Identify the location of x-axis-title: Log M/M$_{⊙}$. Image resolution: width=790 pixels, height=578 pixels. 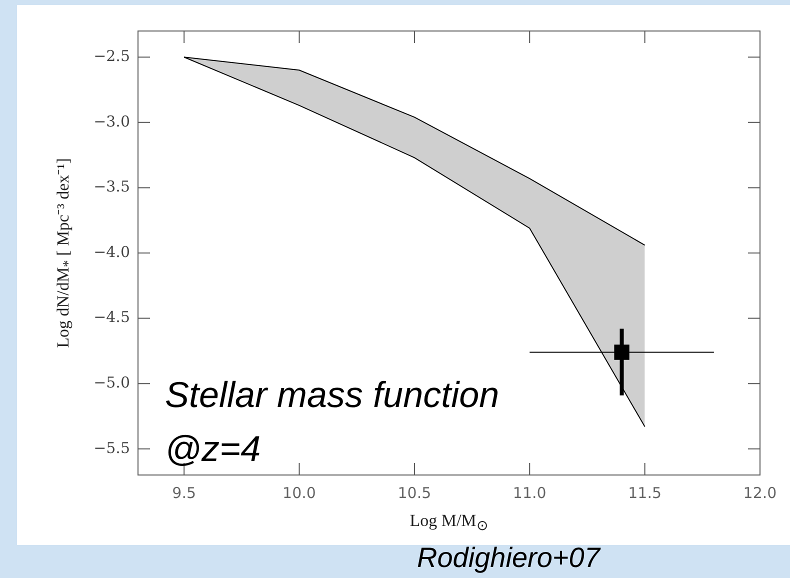
(449, 523).